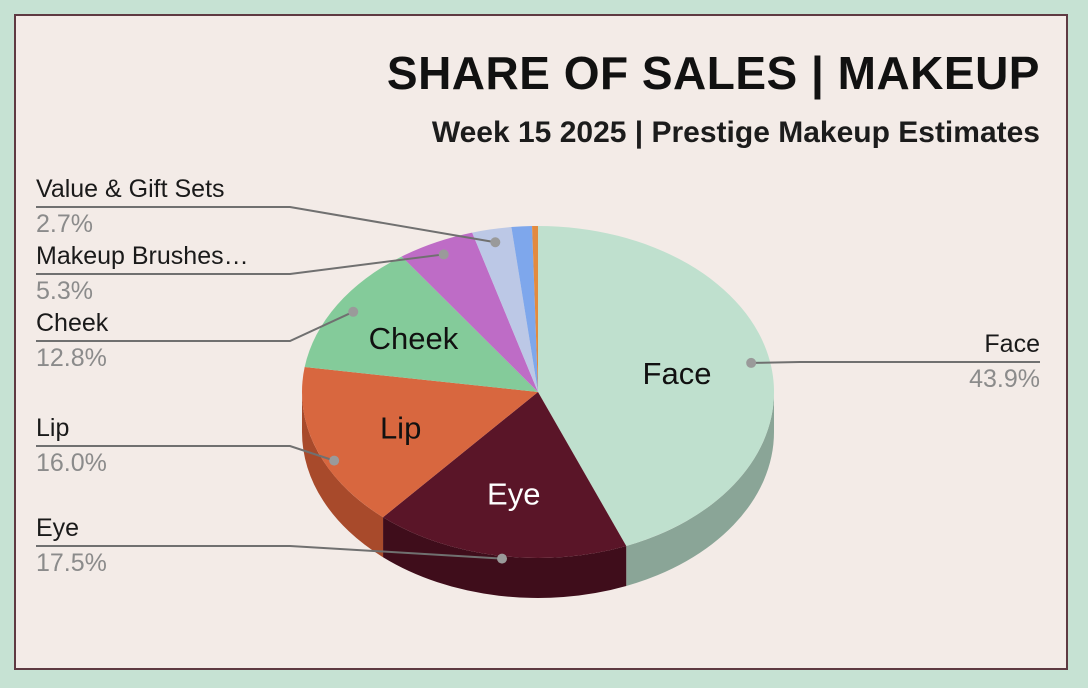  I want to click on slice-label-0: Face, so click(677, 373).